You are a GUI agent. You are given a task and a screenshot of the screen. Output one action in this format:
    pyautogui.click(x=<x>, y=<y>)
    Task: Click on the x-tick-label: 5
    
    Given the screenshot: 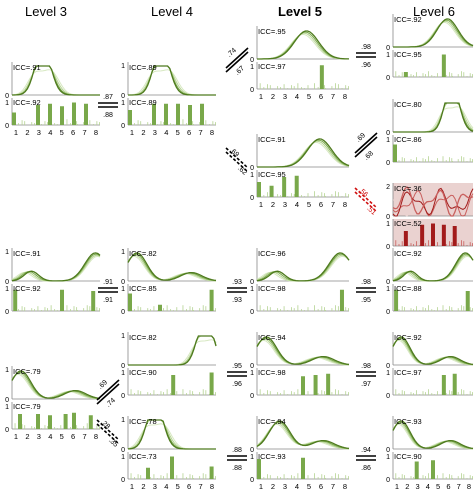 What is the action you would take?
    pyautogui.click(x=309, y=485)
    